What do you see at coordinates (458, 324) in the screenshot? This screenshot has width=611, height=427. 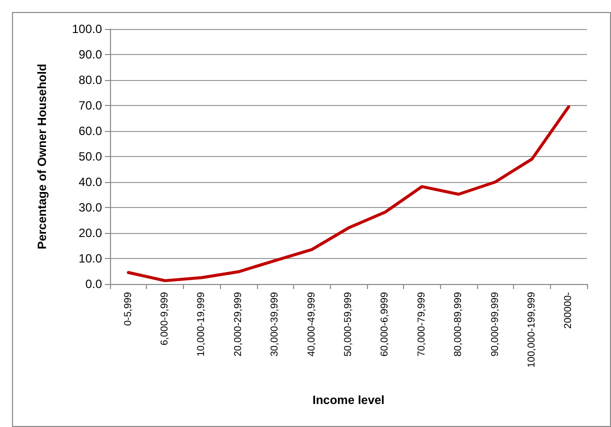 I see `x-tick-label: 80,000-89,999` at bounding box center [458, 324].